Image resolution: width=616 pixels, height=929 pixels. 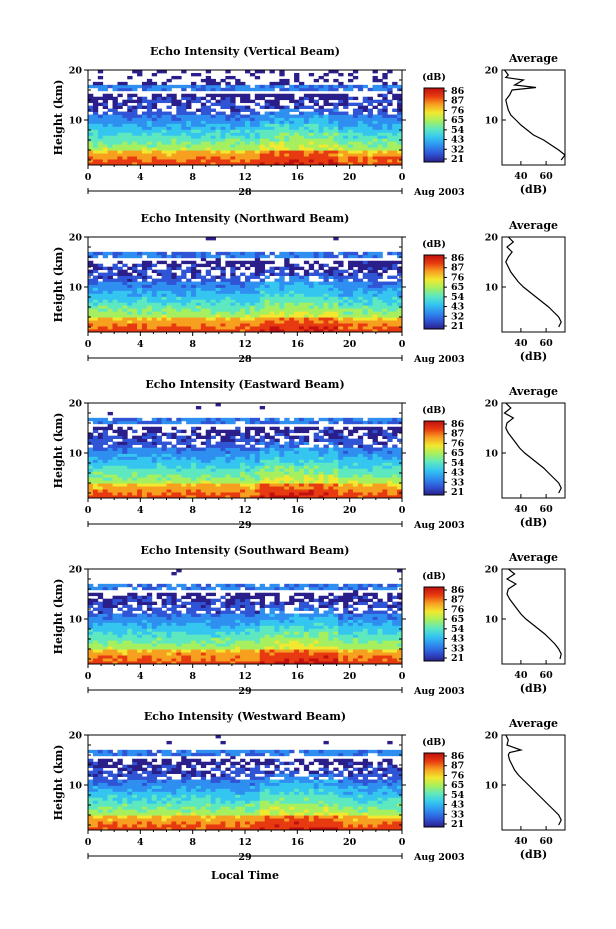 What do you see at coordinates (492, 238) in the screenshot?
I see `average-y-tick-label: 20` at bounding box center [492, 238].